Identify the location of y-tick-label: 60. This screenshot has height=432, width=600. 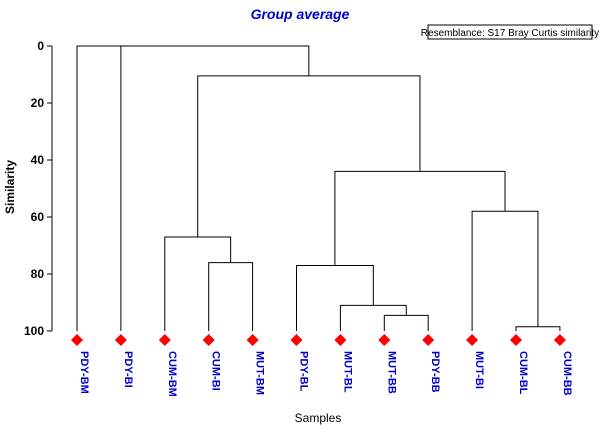
(38, 217).